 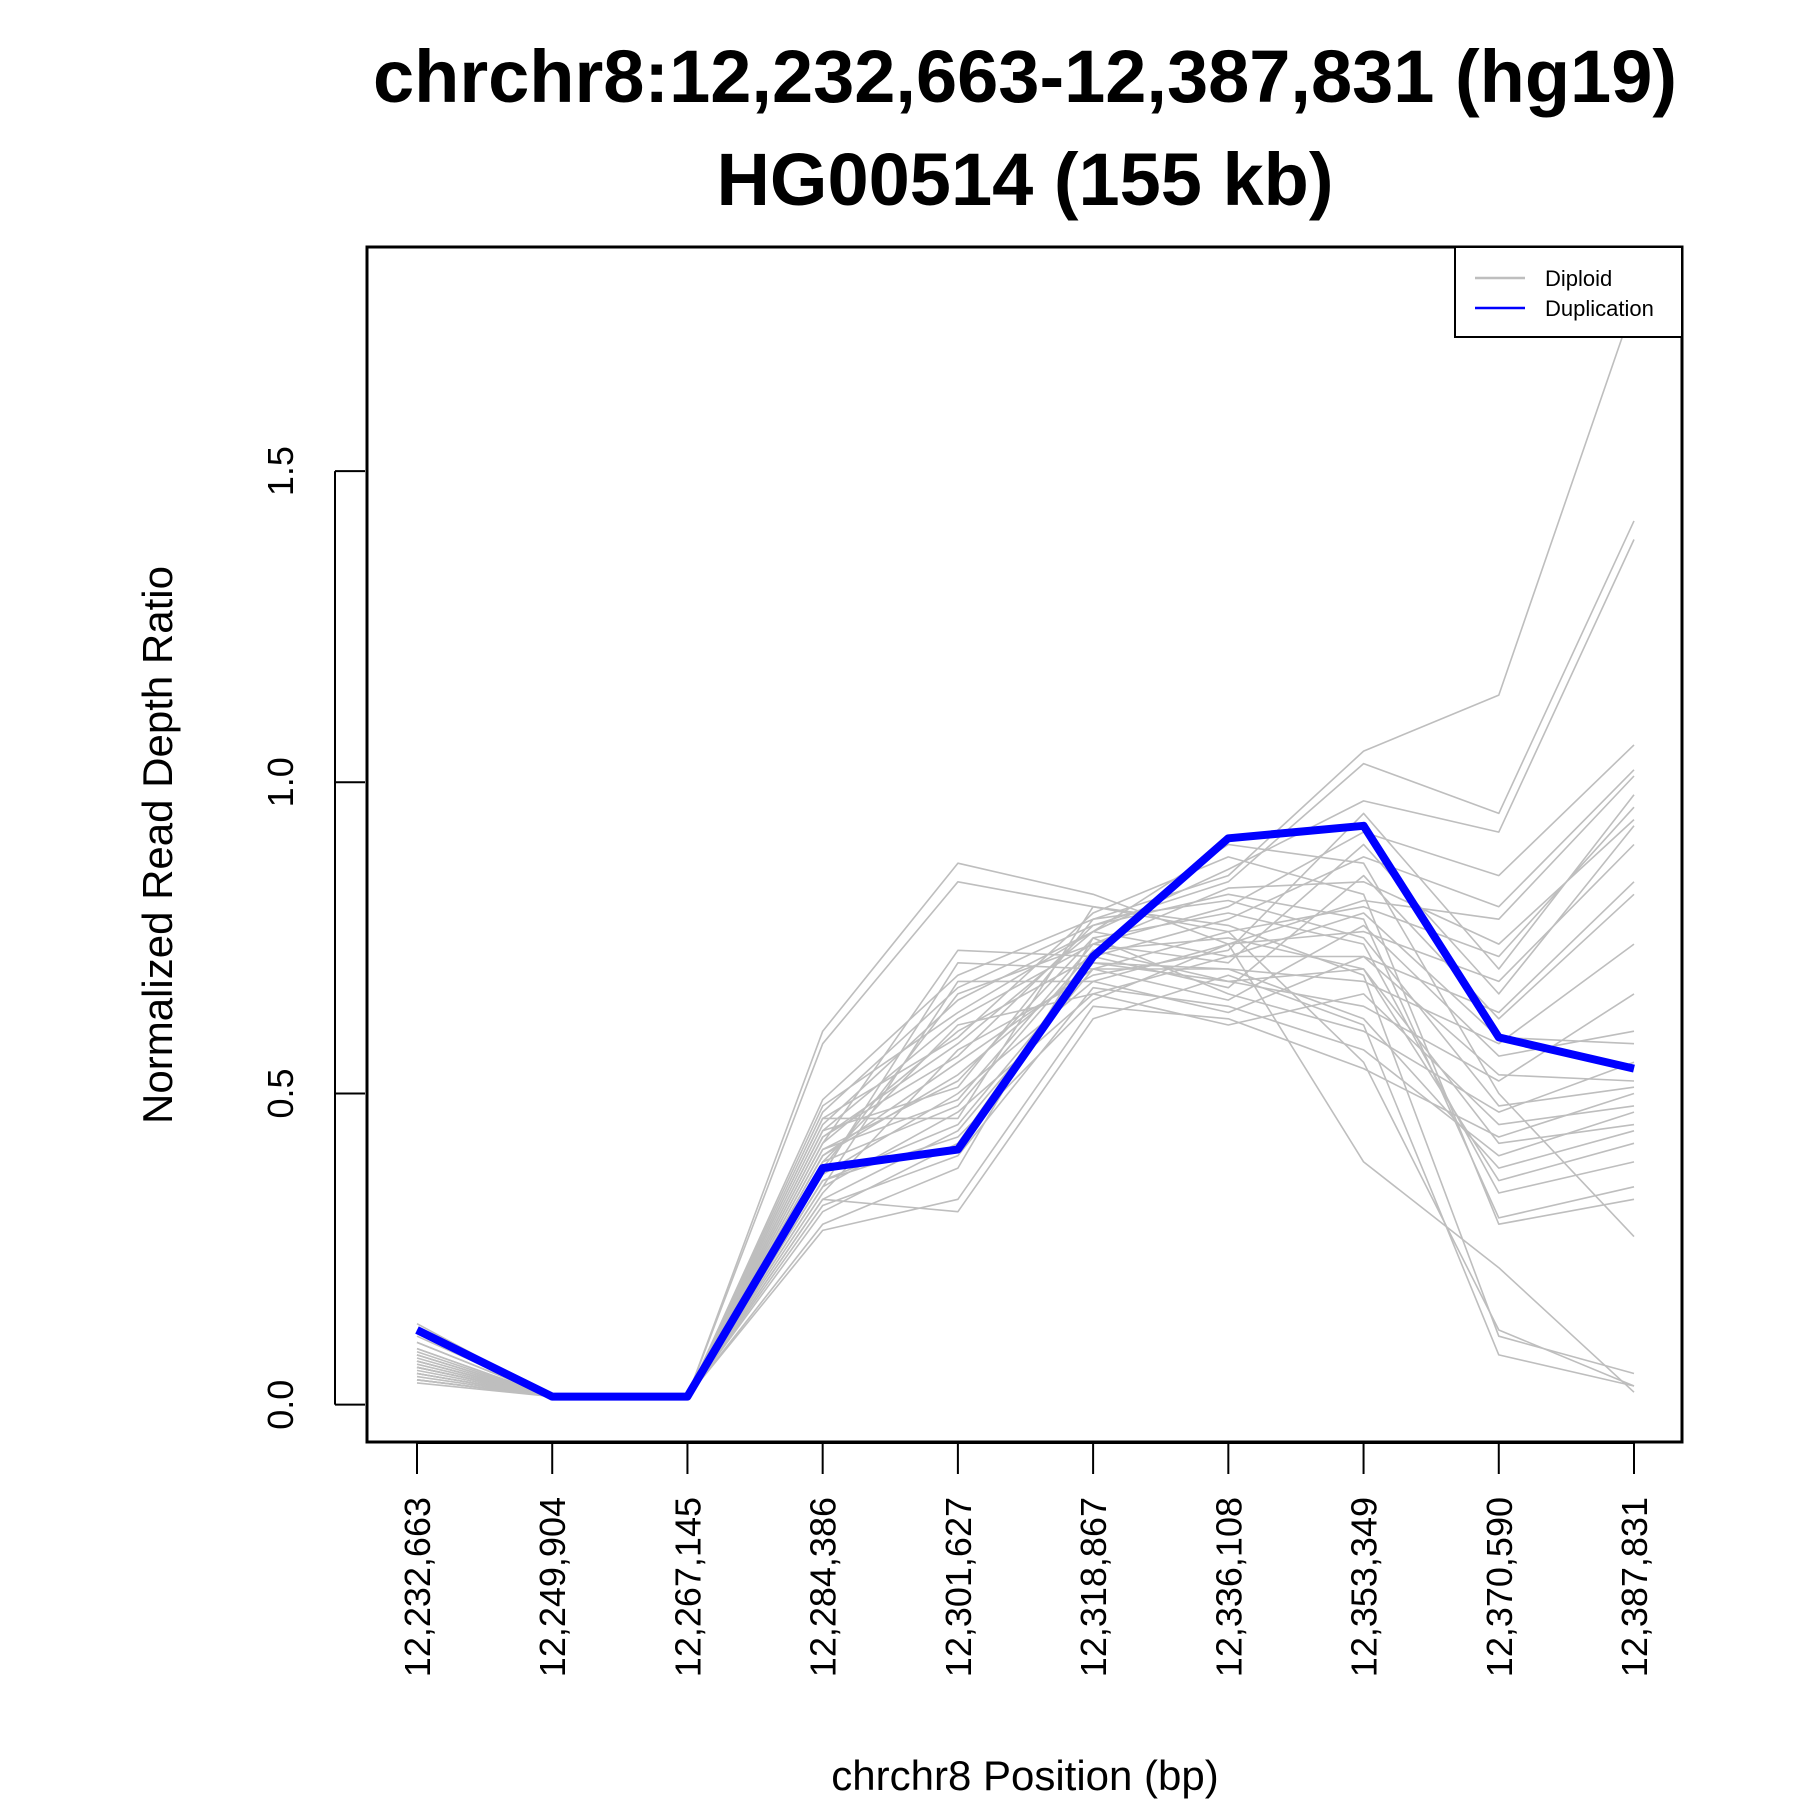 What do you see at coordinates (1599, 308) in the screenshot?
I see `legend-duplication-label: Duplication` at bounding box center [1599, 308].